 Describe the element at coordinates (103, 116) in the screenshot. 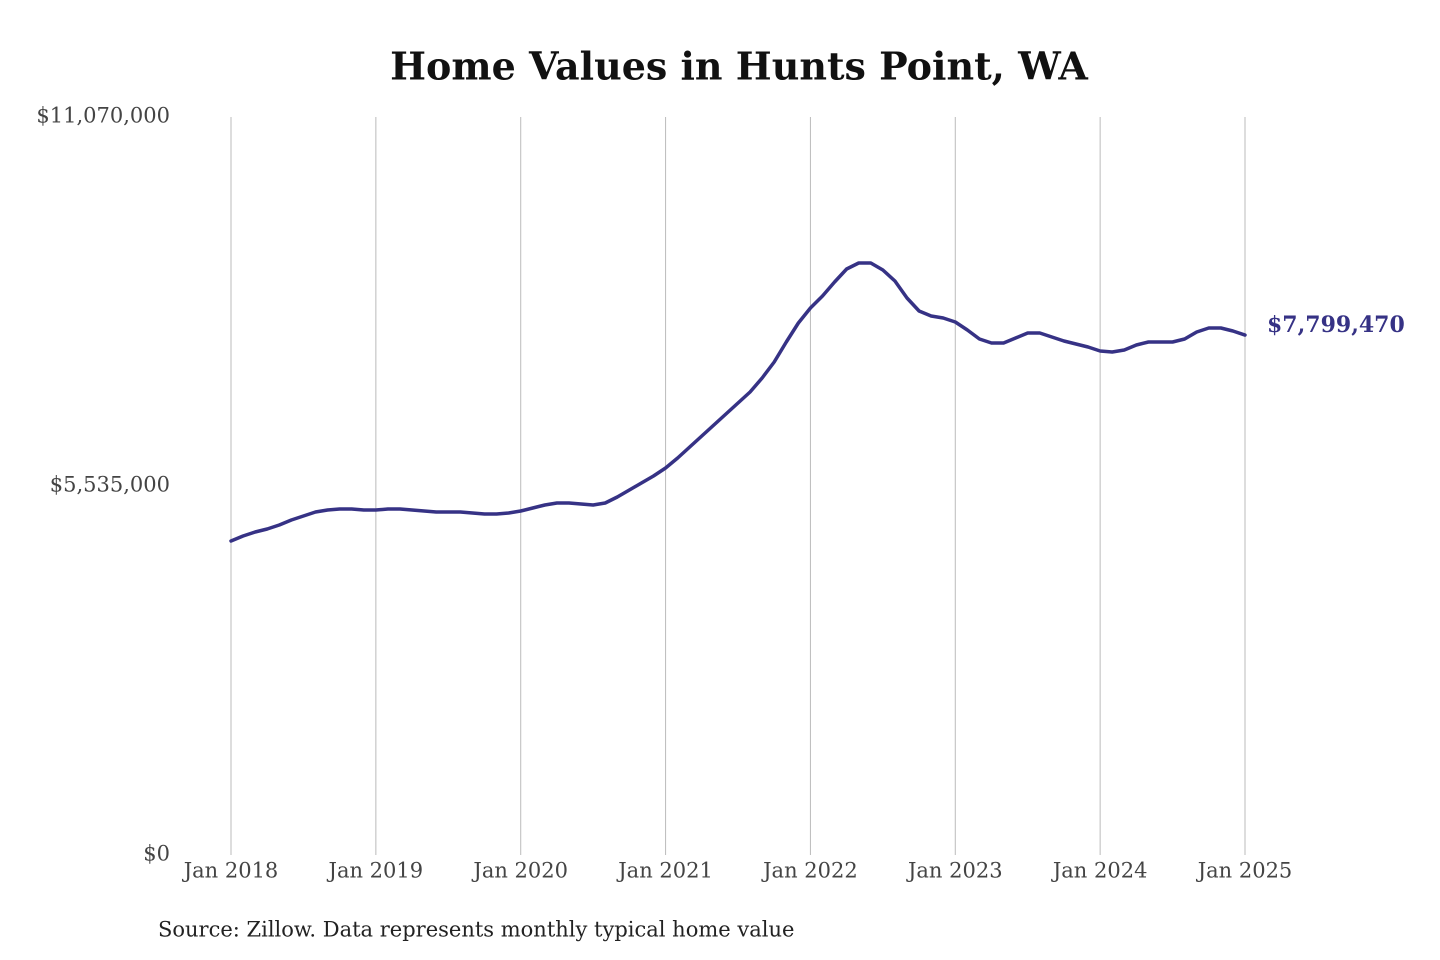

I see `y-tick-label: $11,070,000` at that location.